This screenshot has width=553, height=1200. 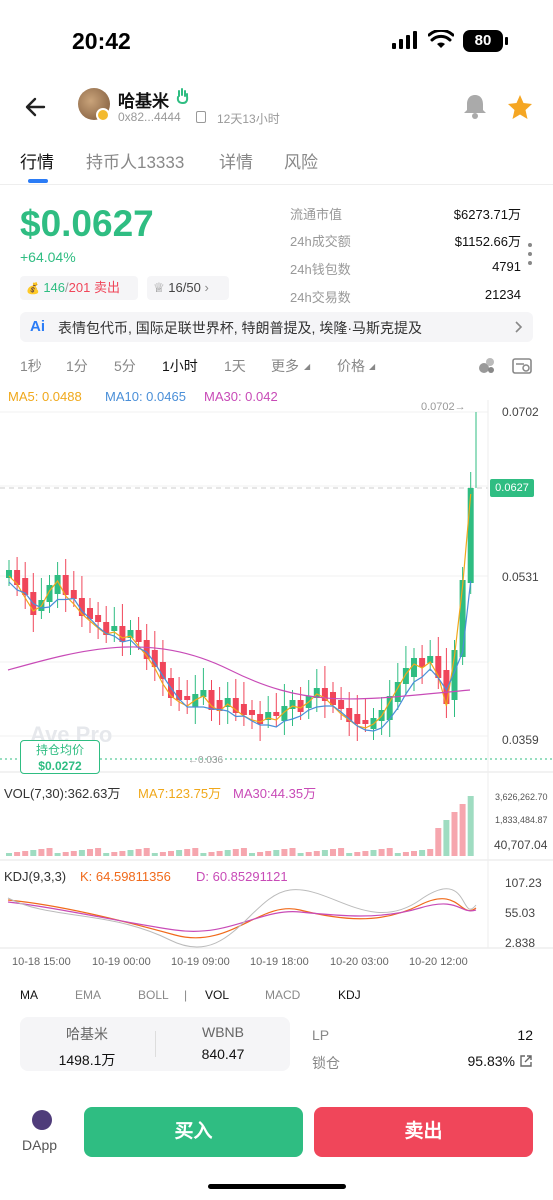 What do you see at coordinates (153, 995) in the screenshot?
I see `indicator-boll: BOLL` at bounding box center [153, 995].